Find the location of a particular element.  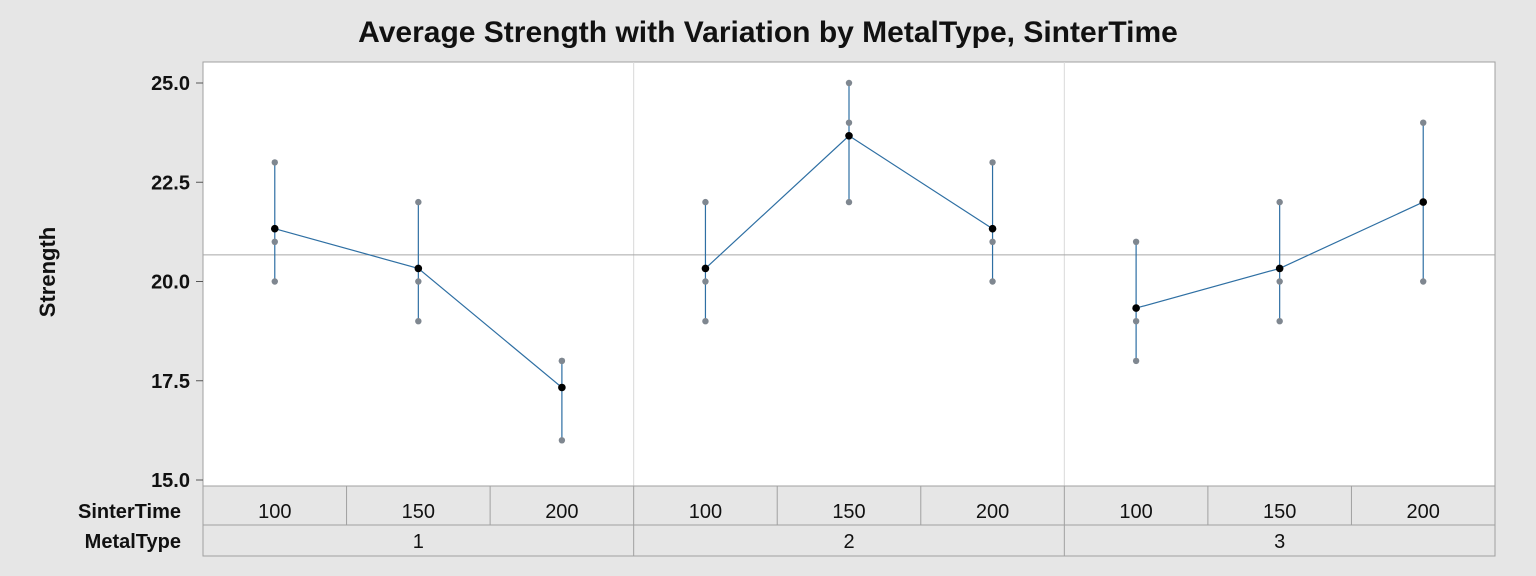

y-tick-label: 17.5 is located at coordinates (170, 382).